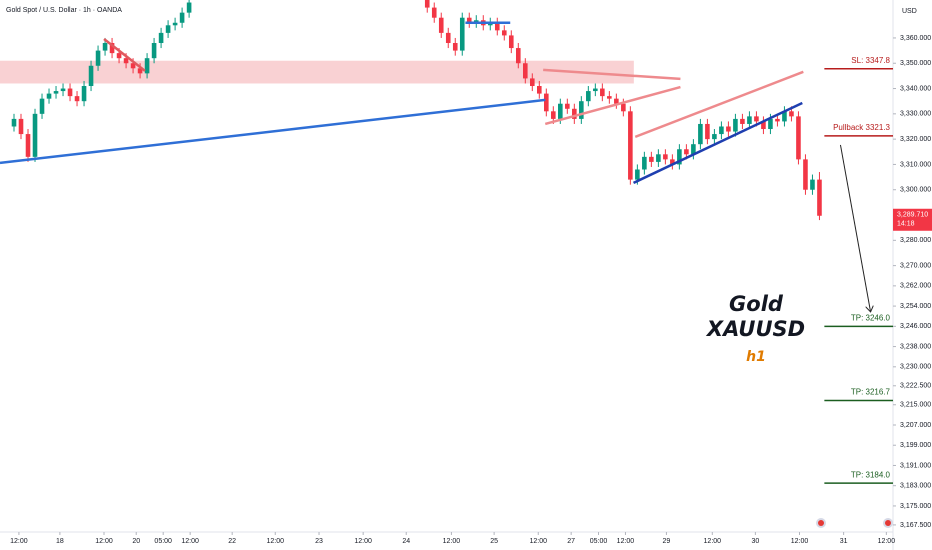  I want to click on currency: USD, so click(909, 11).